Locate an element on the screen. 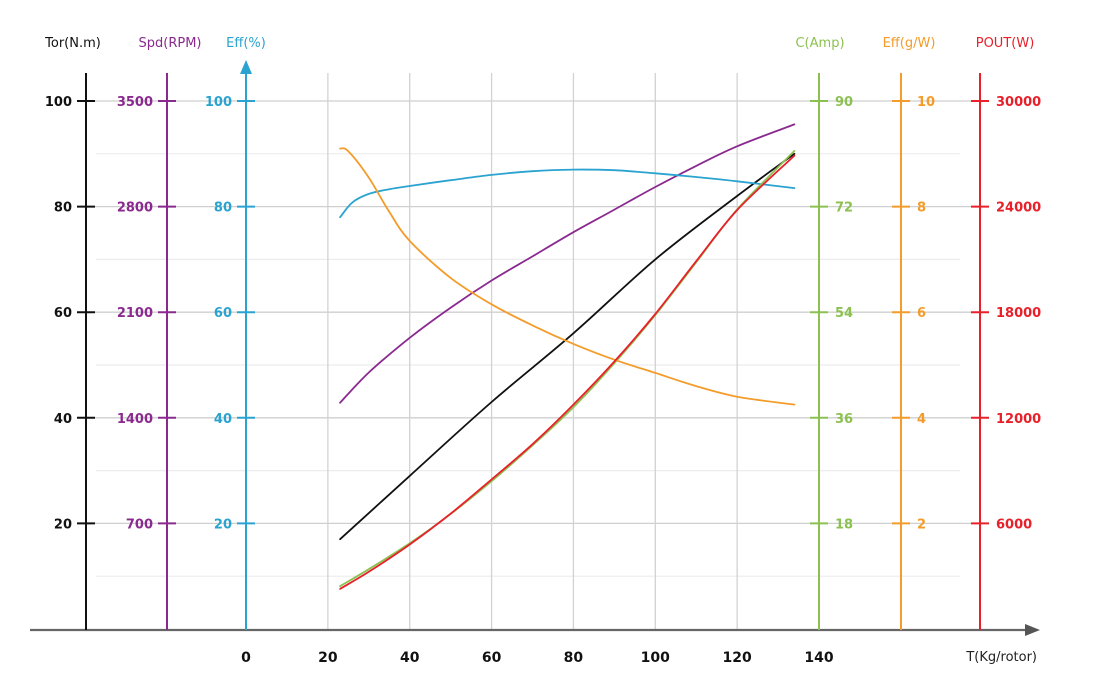  x-tick-label: 40 is located at coordinates (410, 658).